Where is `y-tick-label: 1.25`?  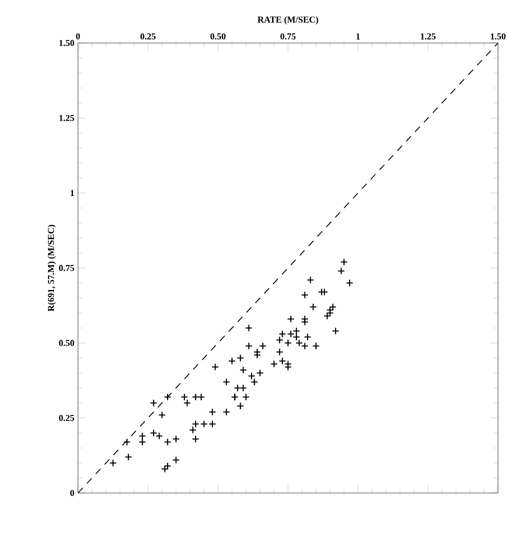
y-tick-label: 1.25 is located at coordinates (66, 118).